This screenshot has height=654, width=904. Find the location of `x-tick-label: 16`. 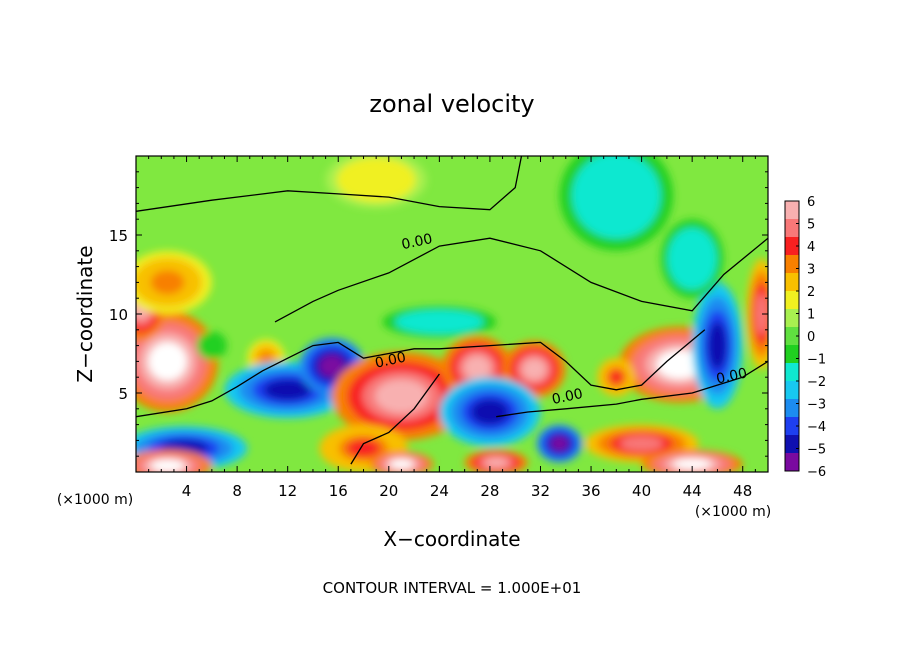

x-tick-label: 16 is located at coordinates (338, 491).